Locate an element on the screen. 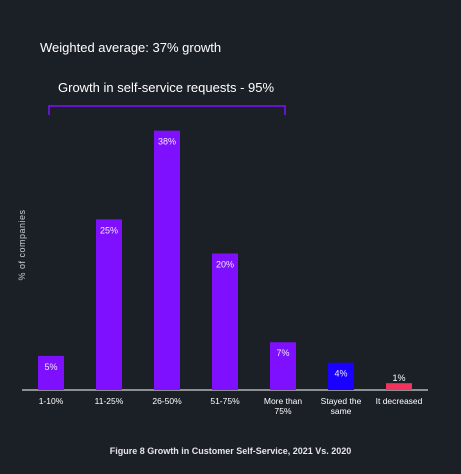 Image resolution: width=461 pixels, height=474 pixels. growth-bracket is located at coordinates (167, 110).